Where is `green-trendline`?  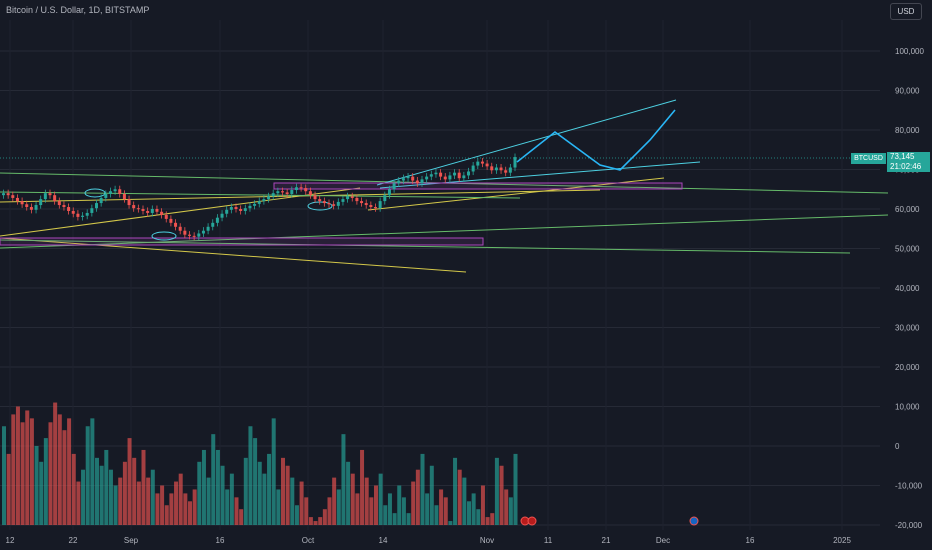 green-trendline is located at coordinates (425, 246).